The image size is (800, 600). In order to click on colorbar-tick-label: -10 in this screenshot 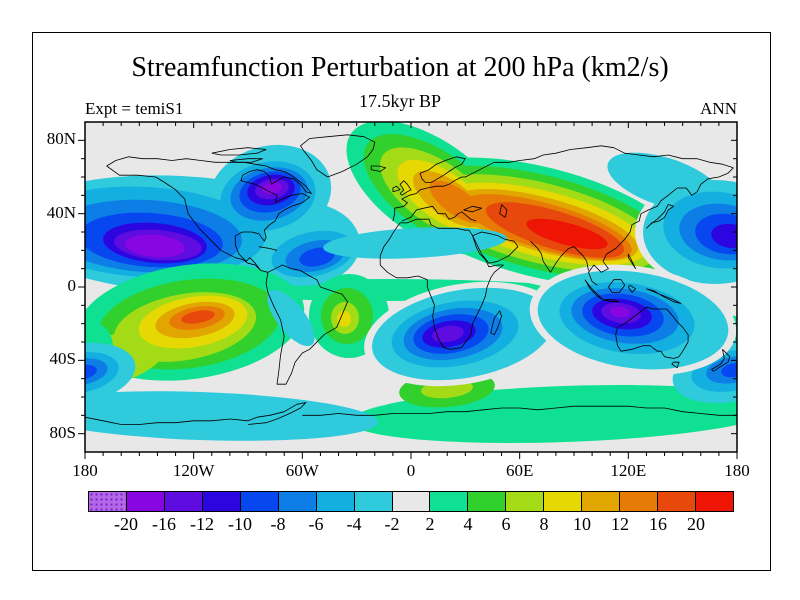, I will do `click(240, 524)`.